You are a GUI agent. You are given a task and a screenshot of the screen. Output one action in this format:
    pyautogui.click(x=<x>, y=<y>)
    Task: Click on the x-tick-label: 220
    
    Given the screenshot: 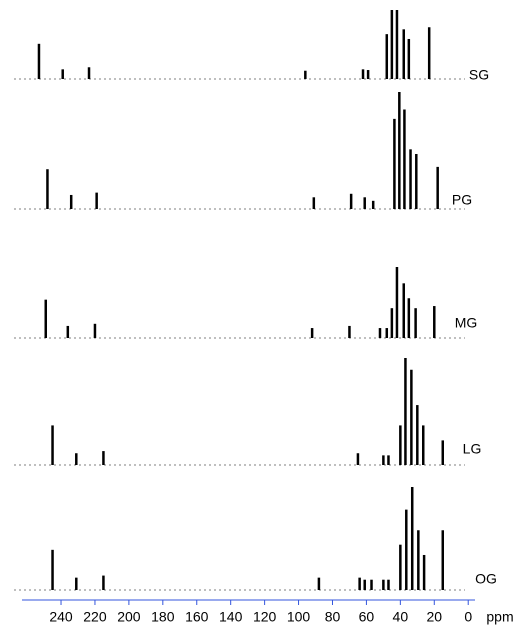 What is the action you would take?
    pyautogui.click(x=95, y=617)
    